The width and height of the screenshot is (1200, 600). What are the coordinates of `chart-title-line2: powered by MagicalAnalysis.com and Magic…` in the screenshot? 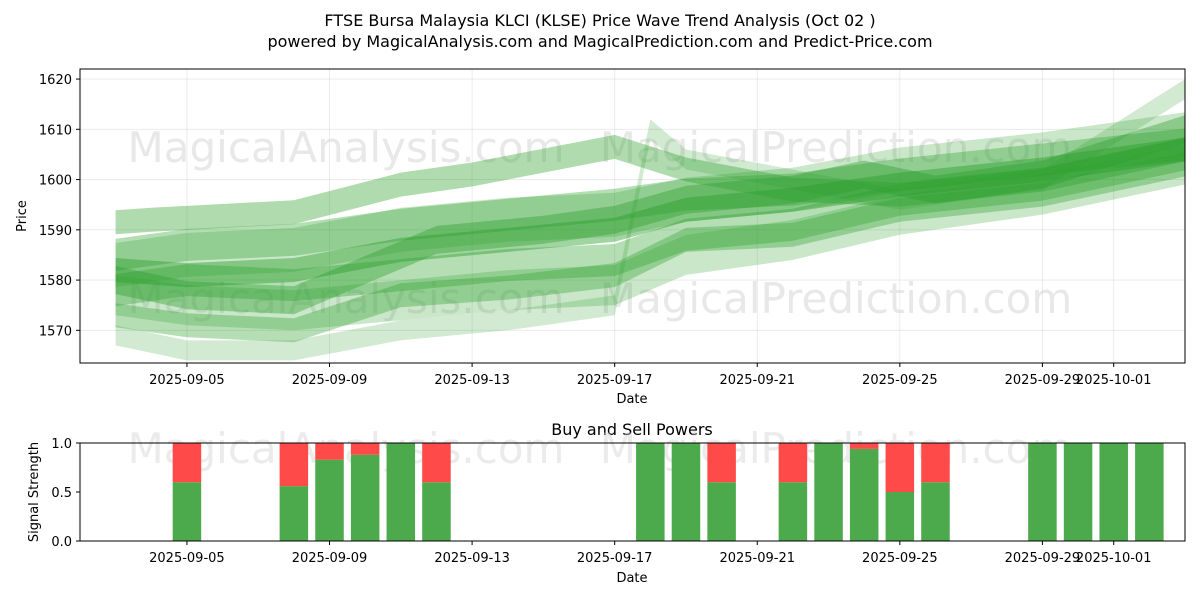 It's located at (599, 41).